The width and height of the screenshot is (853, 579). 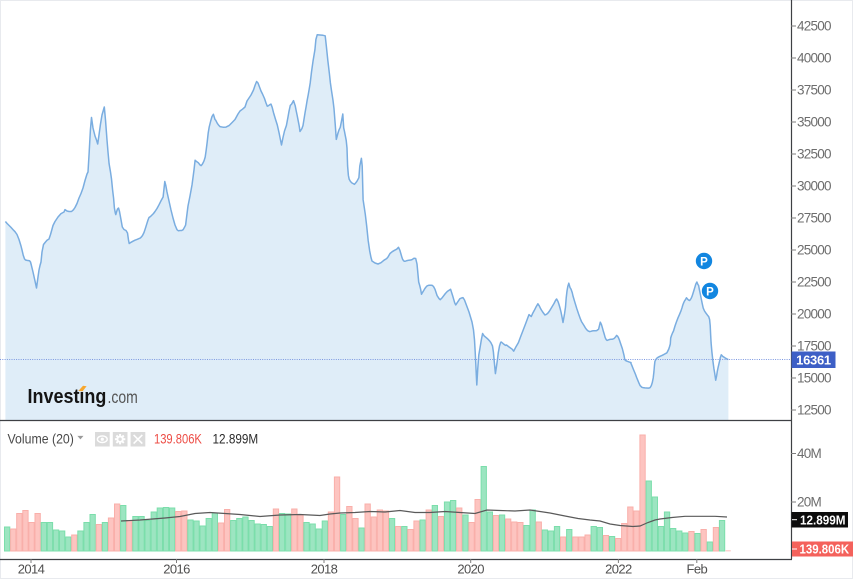 I want to click on svg-text: 32500, so click(x=814, y=154).